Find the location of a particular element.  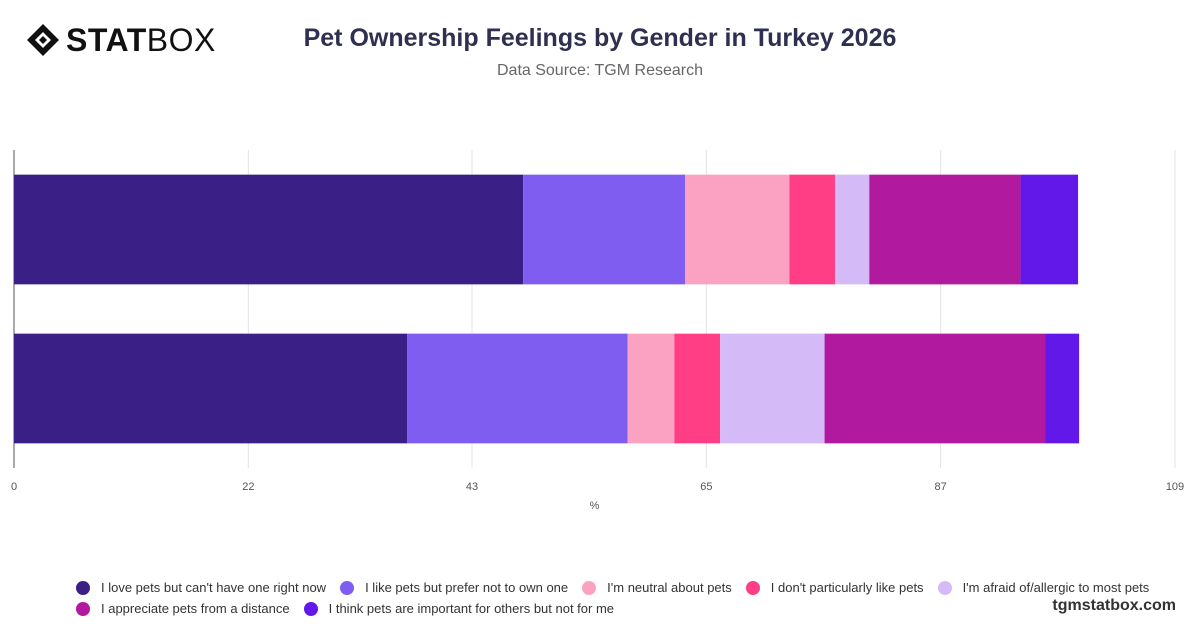

legend-item: I don't particularly like pets is located at coordinates (834, 587).